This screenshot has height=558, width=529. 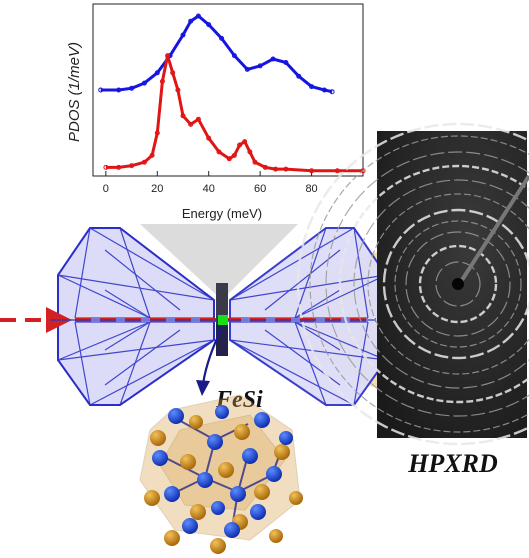 I want to click on x-tick-label: 40, so click(x=209, y=189).